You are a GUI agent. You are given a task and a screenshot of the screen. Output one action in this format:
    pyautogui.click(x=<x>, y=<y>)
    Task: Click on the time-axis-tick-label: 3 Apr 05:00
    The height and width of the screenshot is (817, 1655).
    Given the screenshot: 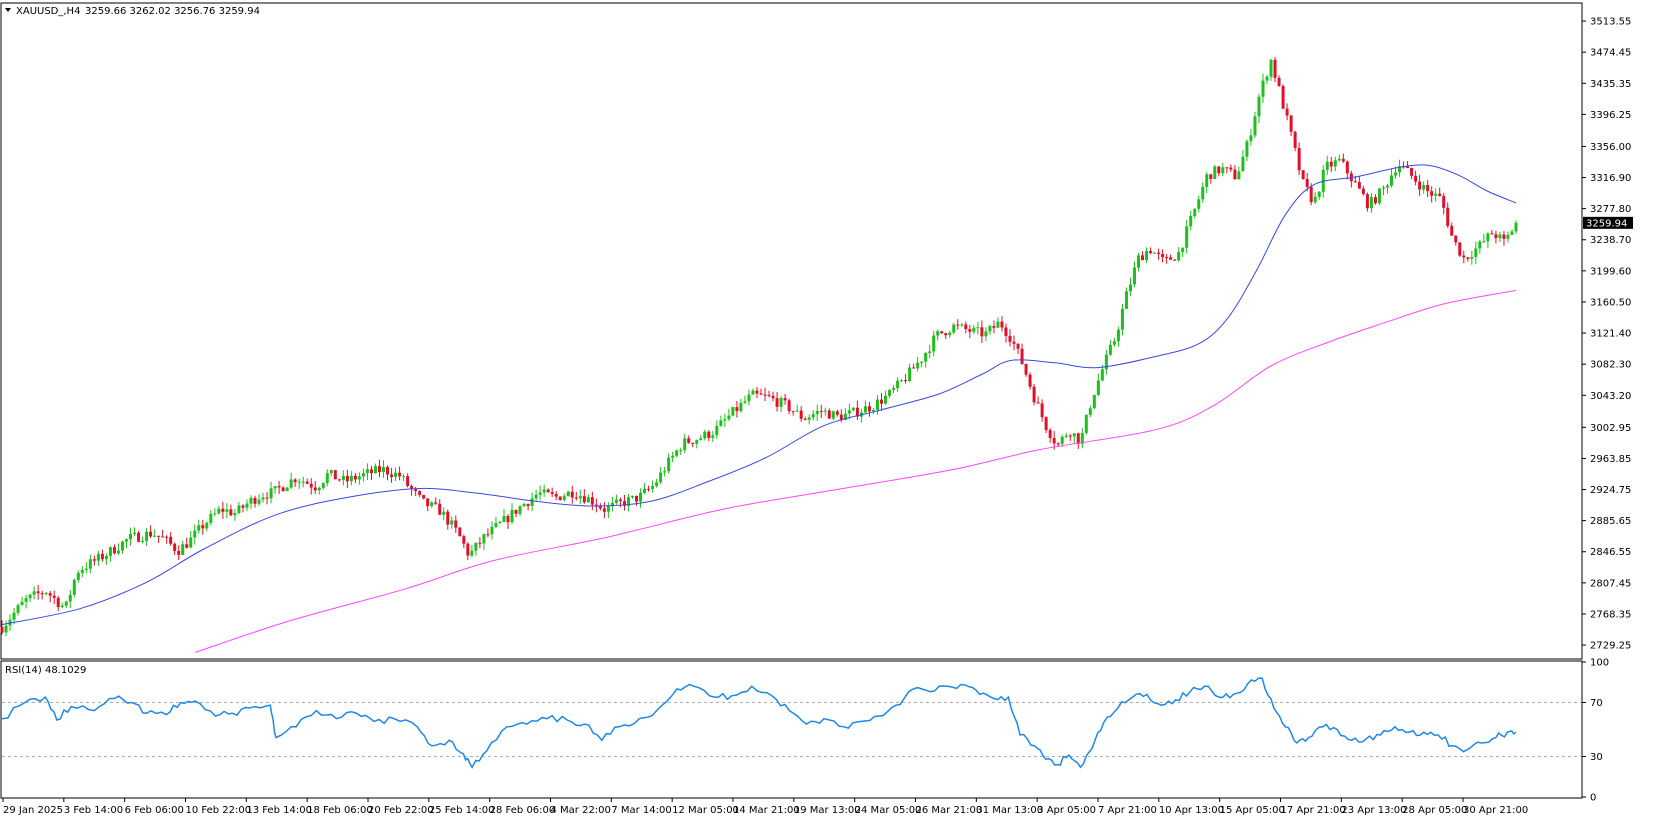 What is the action you would take?
    pyautogui.click(x=1066, y=810)
    